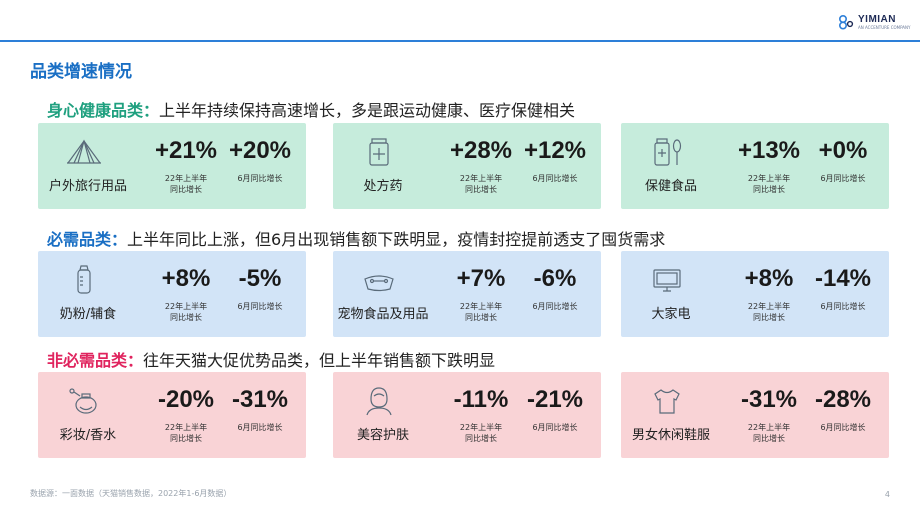 The width and height of the screenshot is (920, 518). I want to click on category-card: 彩妆/香水 -20% -31% 22年上半年 同比增长 6月同比增长, so click(172, 415).